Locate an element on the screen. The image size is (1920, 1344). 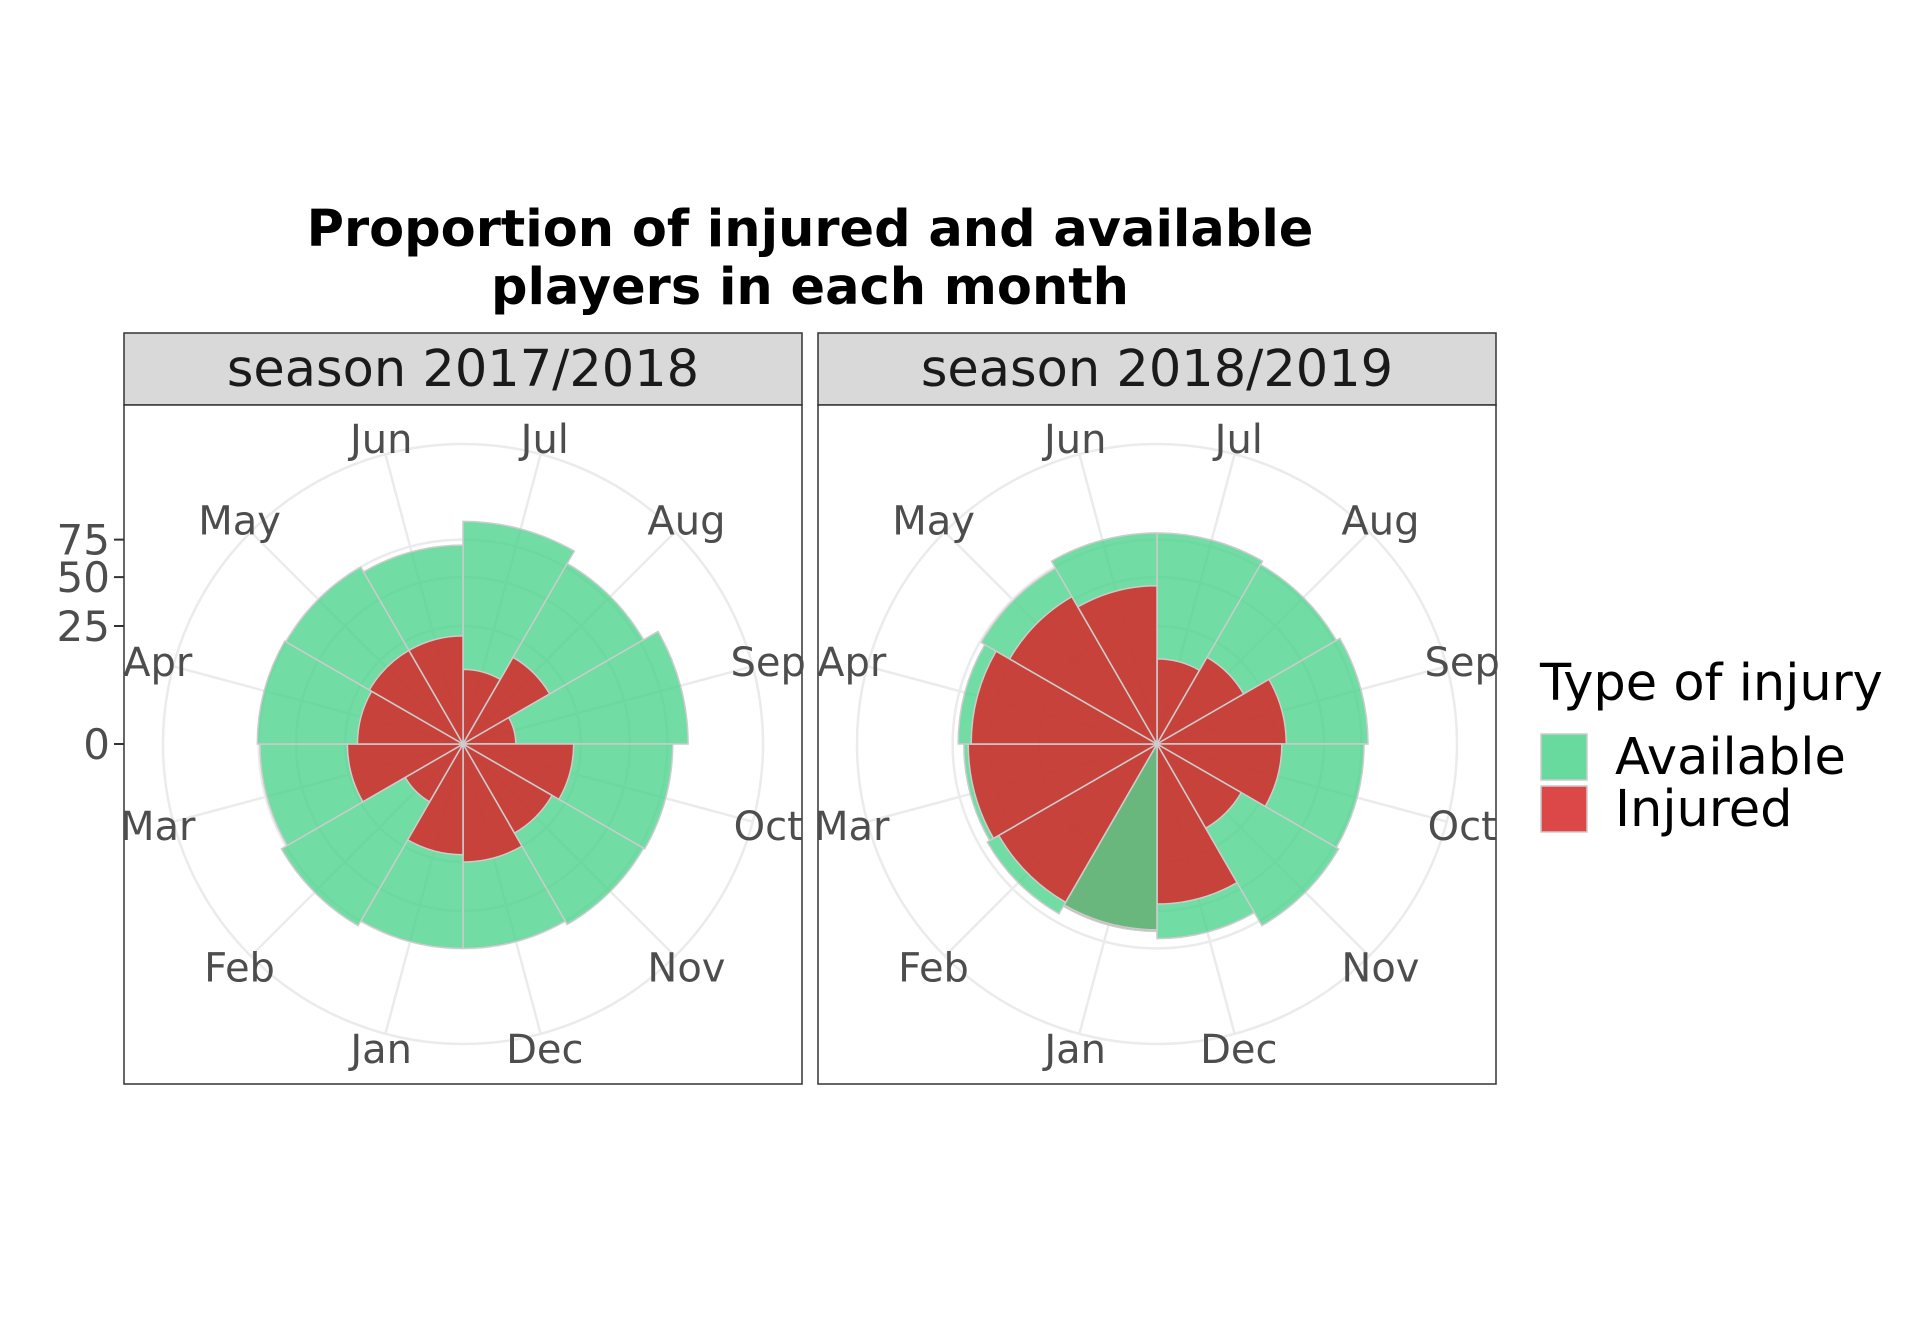
radial-tick-label: 0 is located at coordinates (96, 744).